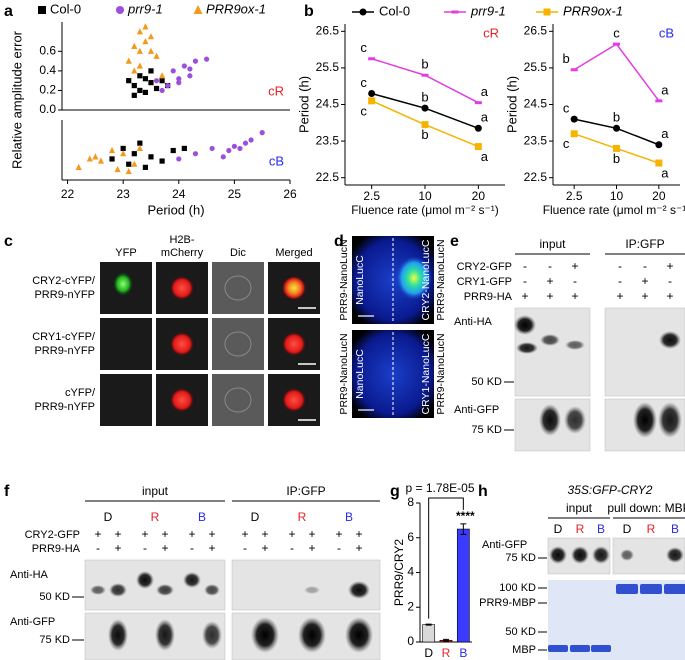  What do you see at coordinates (488, 10) in the screenshot?
I see `legend-label: prr9-1` at bounding box center [488, 10].